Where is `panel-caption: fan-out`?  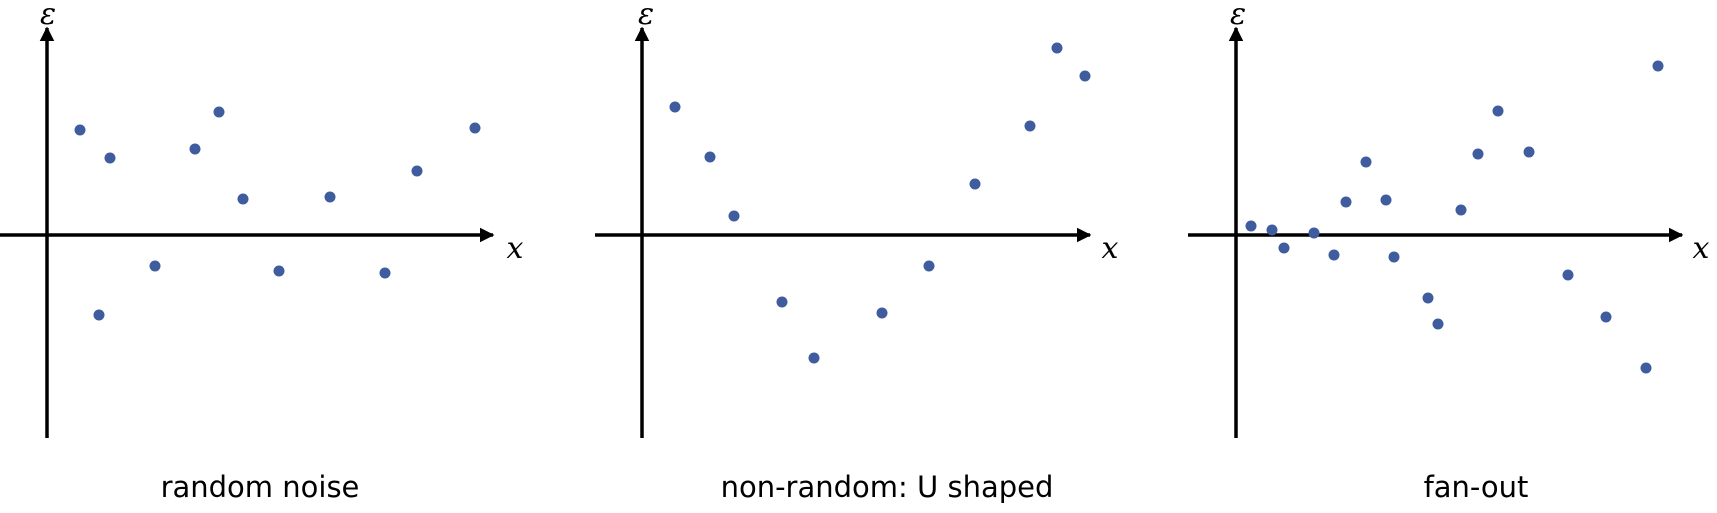
panel-caption: fan-out is located at coordinates (1476, 487).